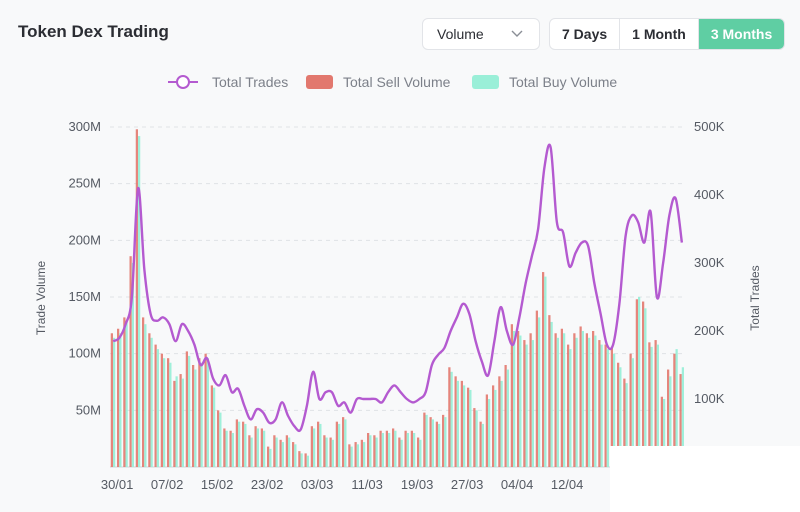 The image size is (800, 512). I want to click on legend-label: Total Sell Volume, so click(397, 82).